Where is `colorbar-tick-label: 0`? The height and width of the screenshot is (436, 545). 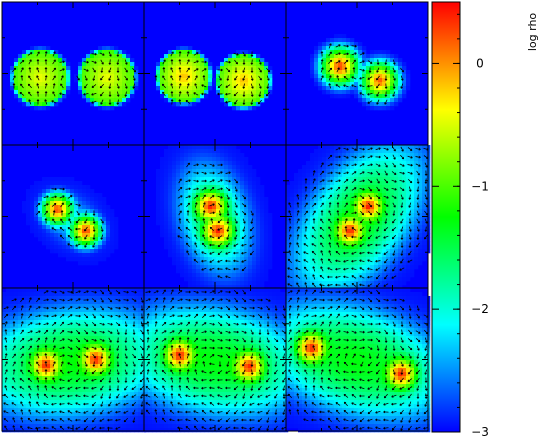
colorbar-tick-label: 0 is located at coordinates (480, 63).